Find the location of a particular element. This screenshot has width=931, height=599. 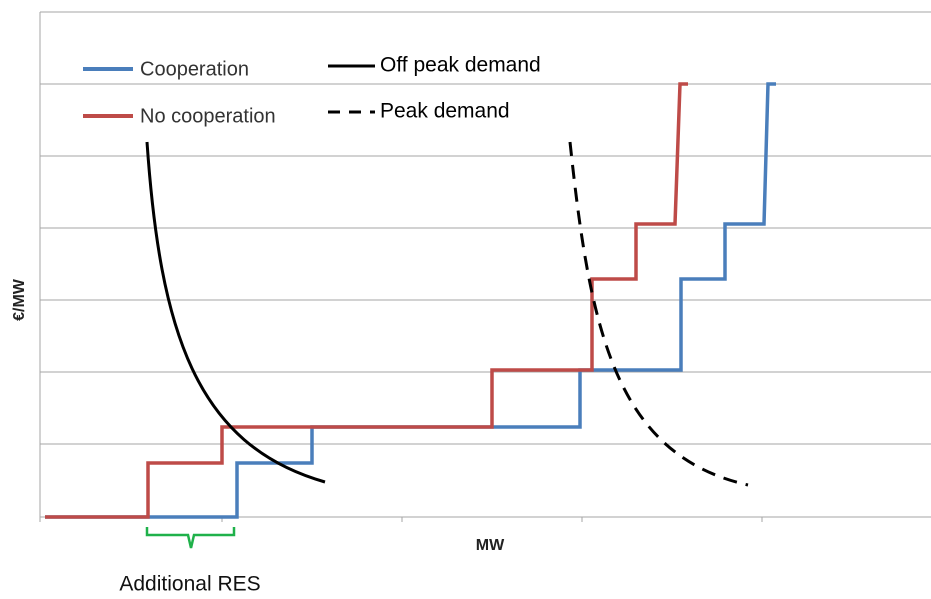

y-axis-label: €/MW is located at coordinates (19, 299).